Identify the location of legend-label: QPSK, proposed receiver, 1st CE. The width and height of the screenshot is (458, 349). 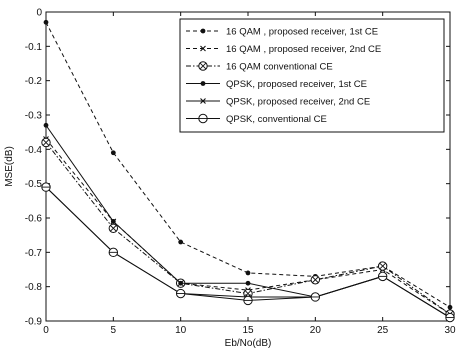
(296, 84).